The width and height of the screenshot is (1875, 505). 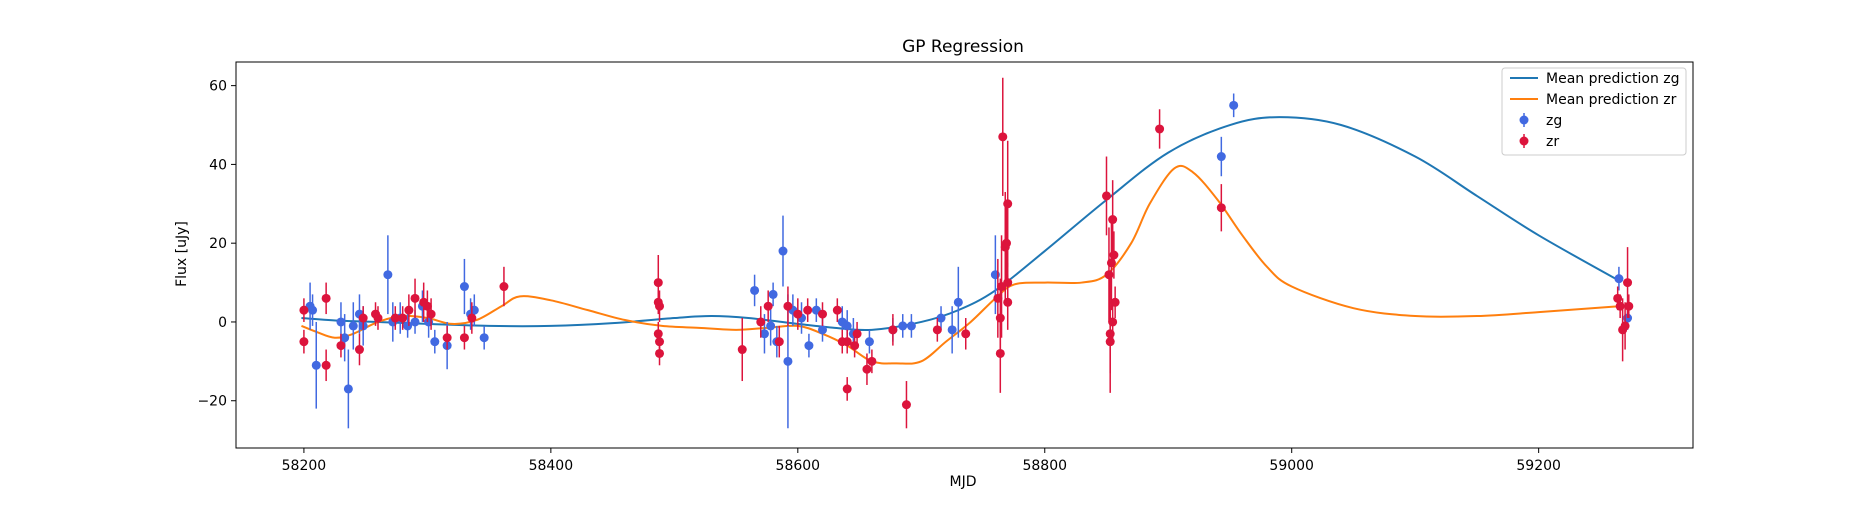 I want to click on legend-label-mean-zg: Mean prediction zg, so click(x=1613, y=79).